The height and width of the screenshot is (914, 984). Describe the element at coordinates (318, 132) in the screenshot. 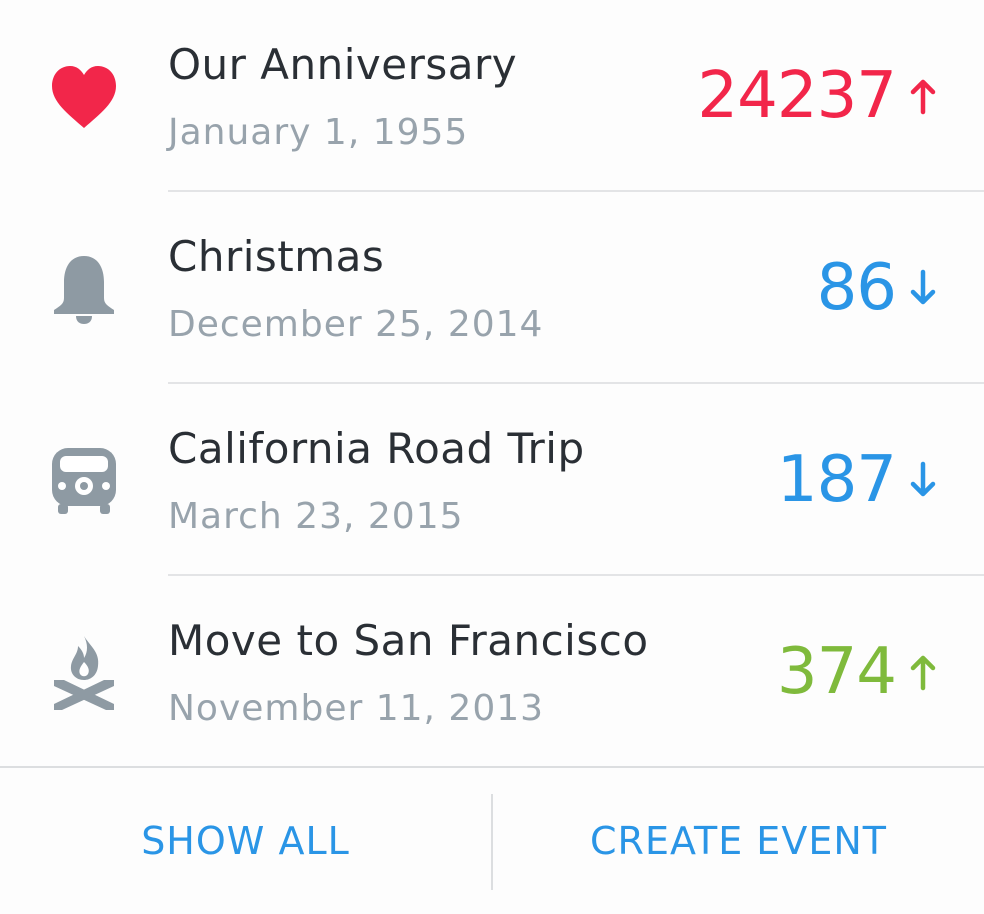

I see `event-date: January 1, 1955` at that location.